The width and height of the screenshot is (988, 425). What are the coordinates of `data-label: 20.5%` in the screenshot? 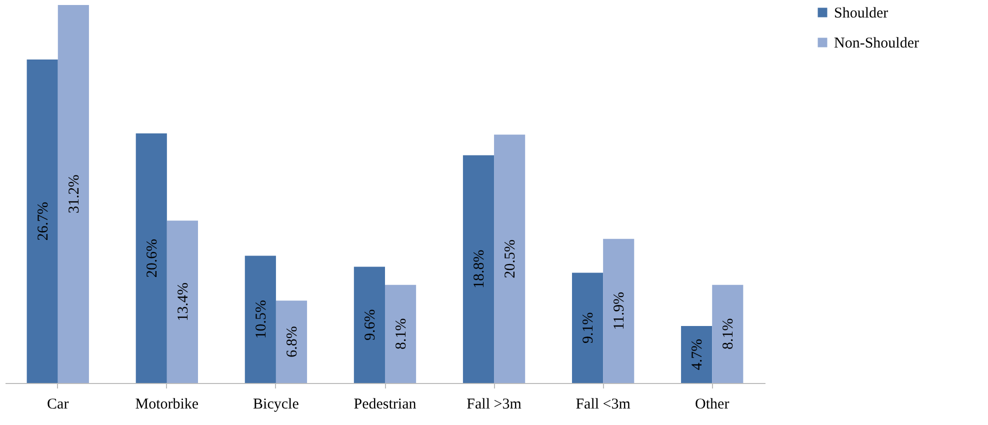 It's located at (510, 258).